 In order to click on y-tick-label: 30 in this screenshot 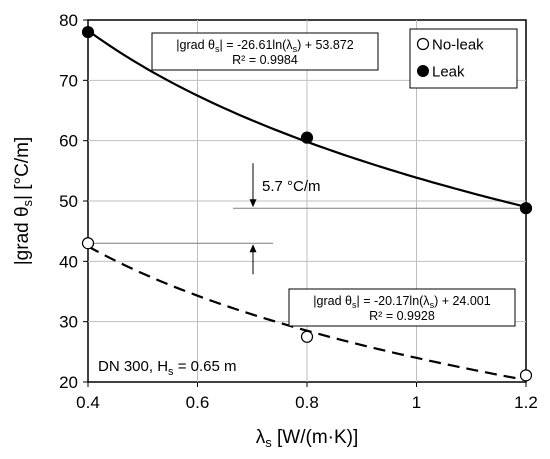, I will do `click(68, 322)`.